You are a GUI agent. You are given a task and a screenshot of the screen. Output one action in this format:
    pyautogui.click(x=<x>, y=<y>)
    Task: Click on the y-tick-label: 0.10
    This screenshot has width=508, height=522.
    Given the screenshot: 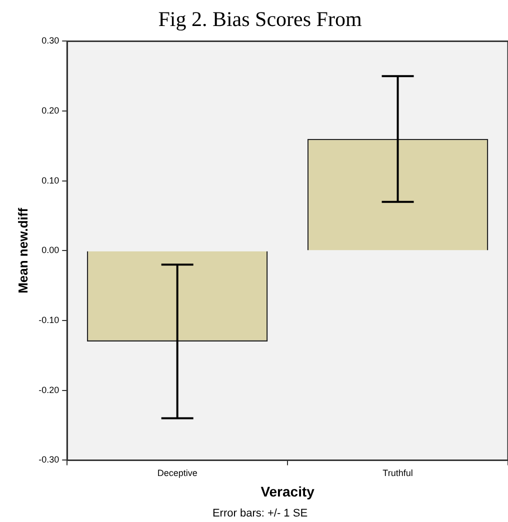 What is the action you would take?
    pyautogui.click(x=51, y=180)
    